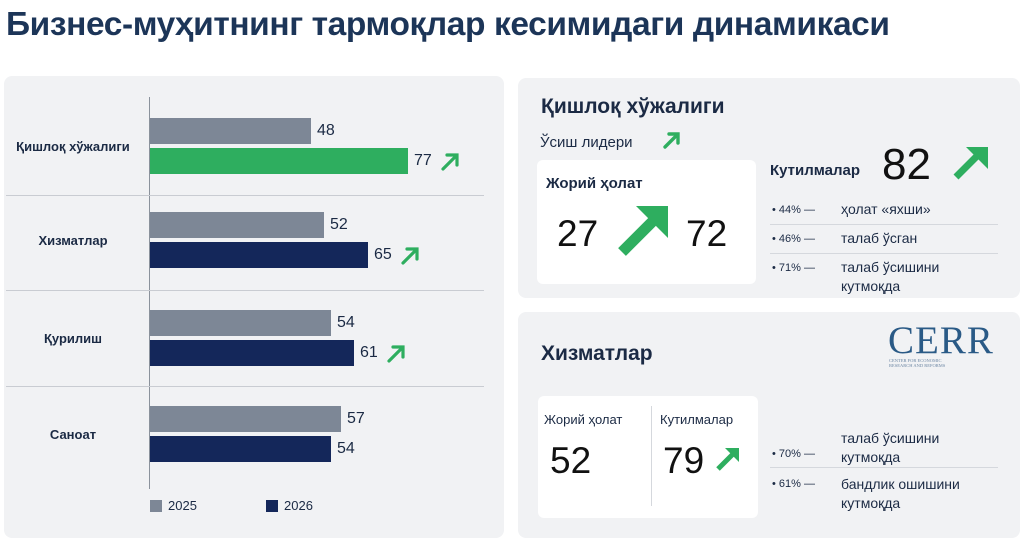 The image size is (1024, 544). Describe the element at coordinates (684, 460) in the screenshot. I see `expectations-value: 79` at that location.